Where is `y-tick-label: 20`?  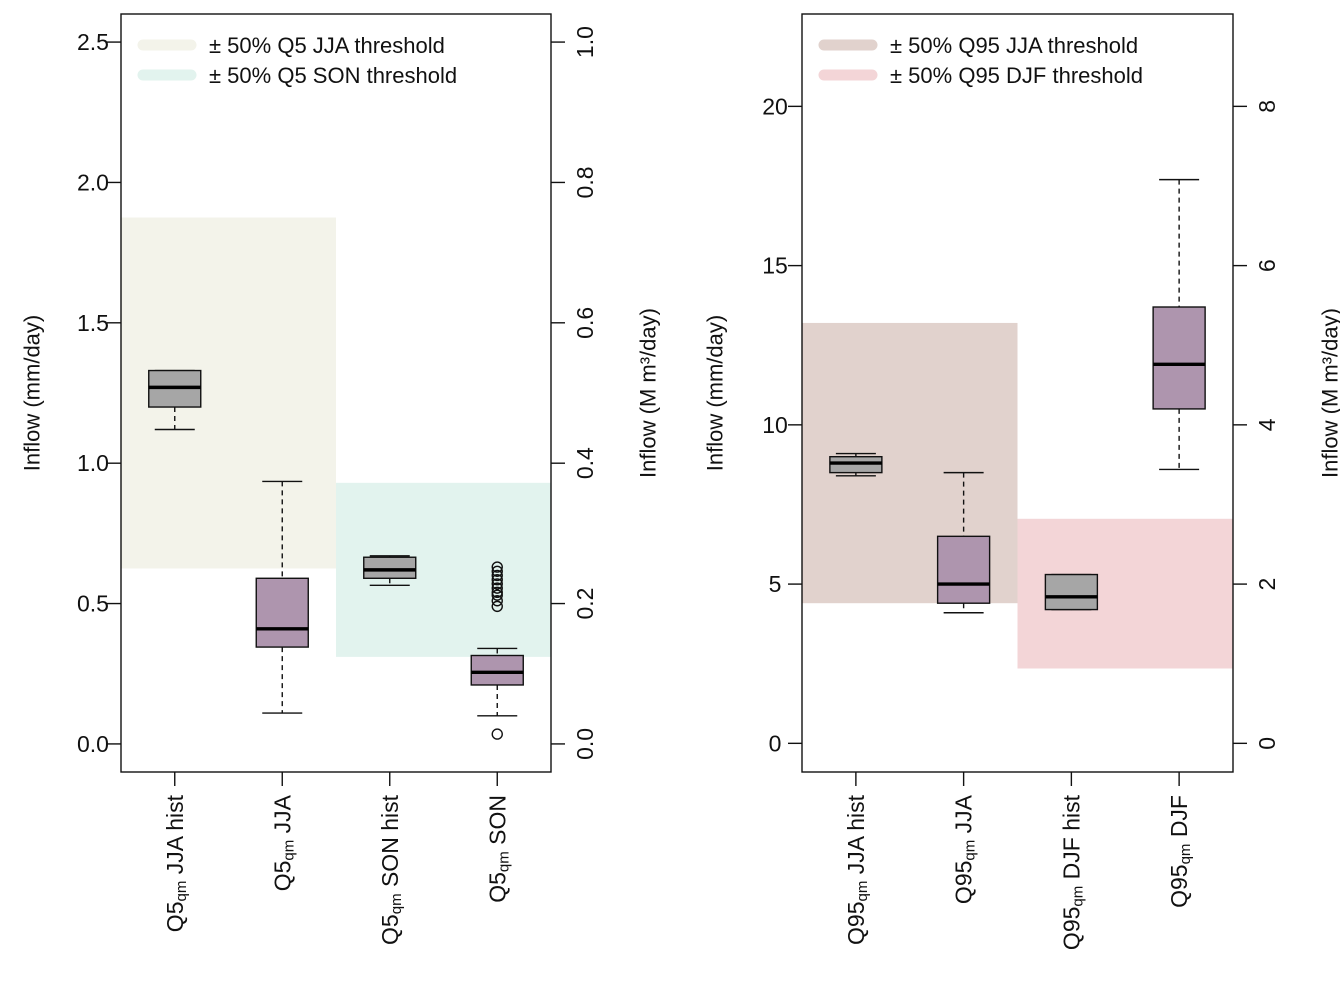 y-tick-label: 20 is located at coordinates (775, 106).